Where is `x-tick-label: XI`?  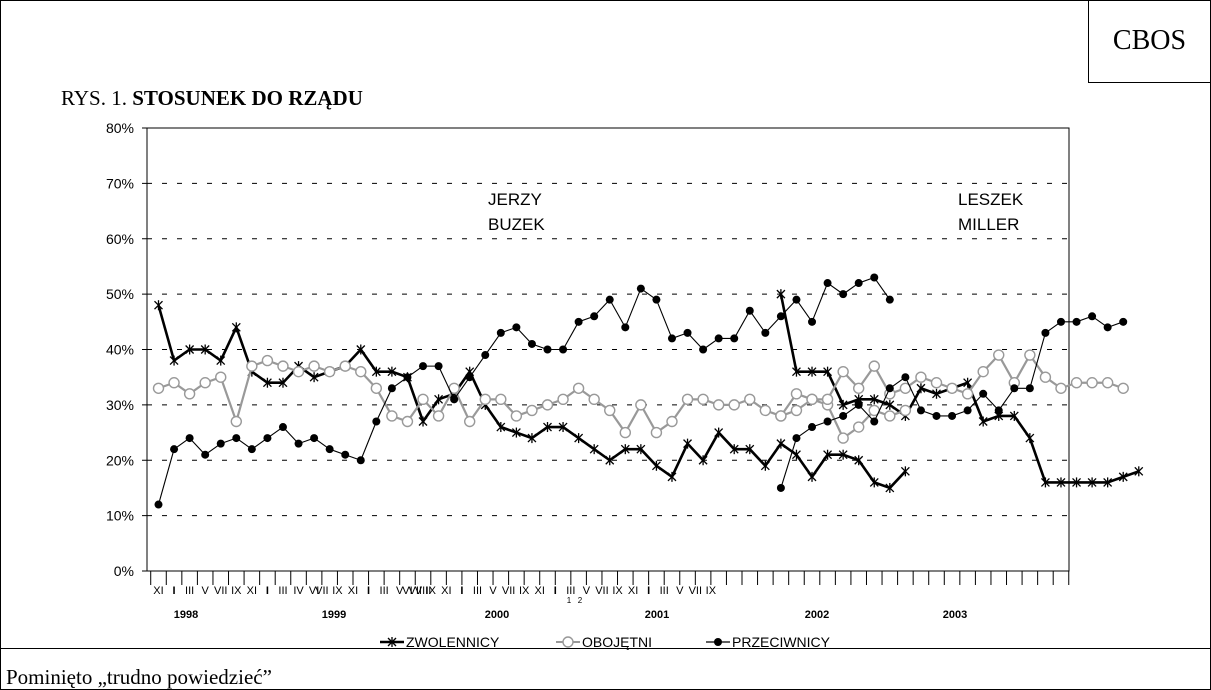
x-tick-label: XI is located at coordinates (633, 591).